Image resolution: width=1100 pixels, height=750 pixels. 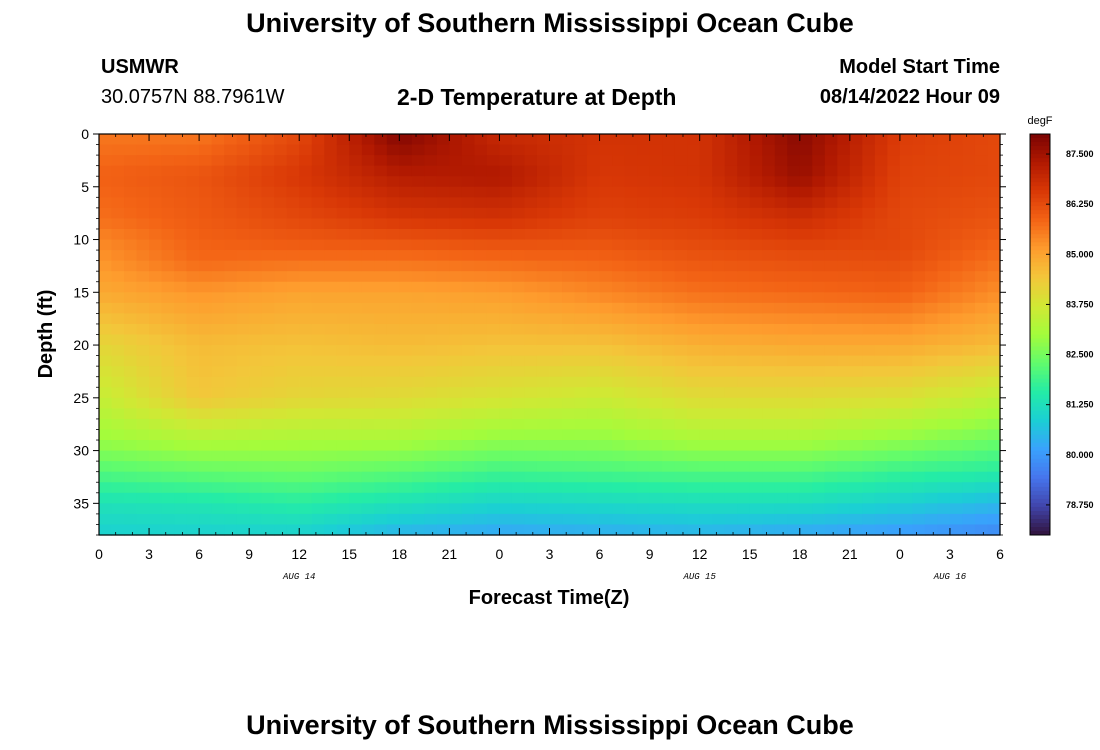 I want to click on date-label: AUG 15, so click(x=699, y=577).